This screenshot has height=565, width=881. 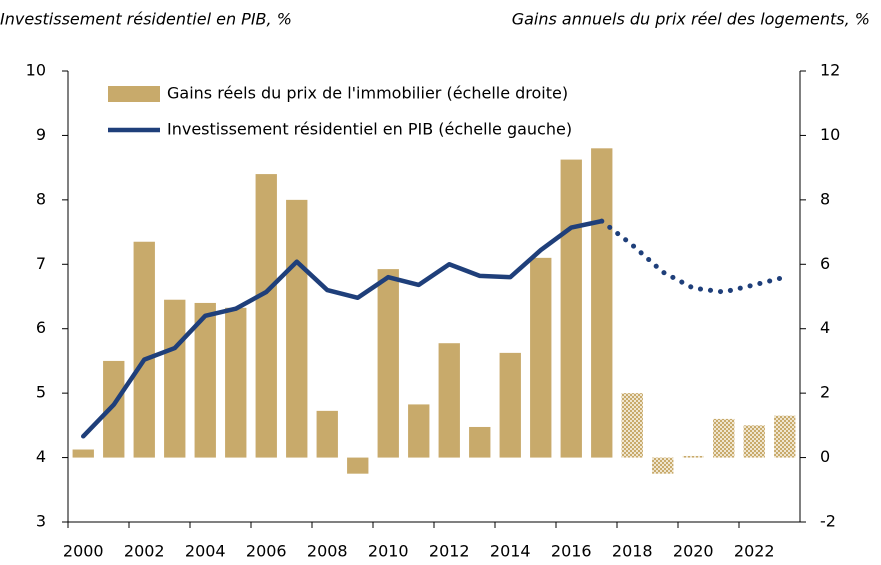 I want to click on y-tick-label: 4, so click(x=41, y=456).